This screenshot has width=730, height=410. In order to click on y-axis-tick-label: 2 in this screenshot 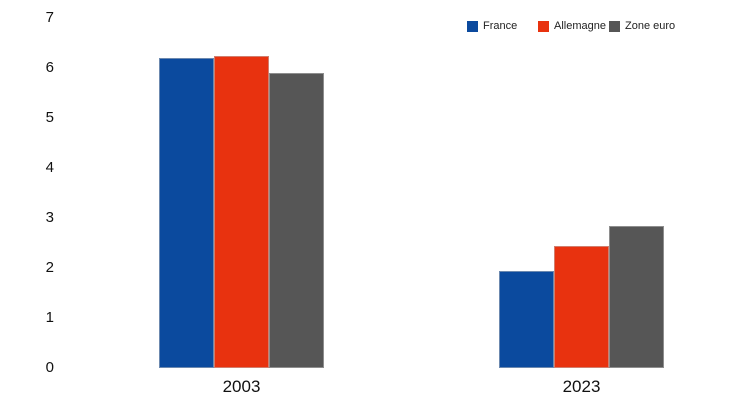, I will do `click(49, 267)`.